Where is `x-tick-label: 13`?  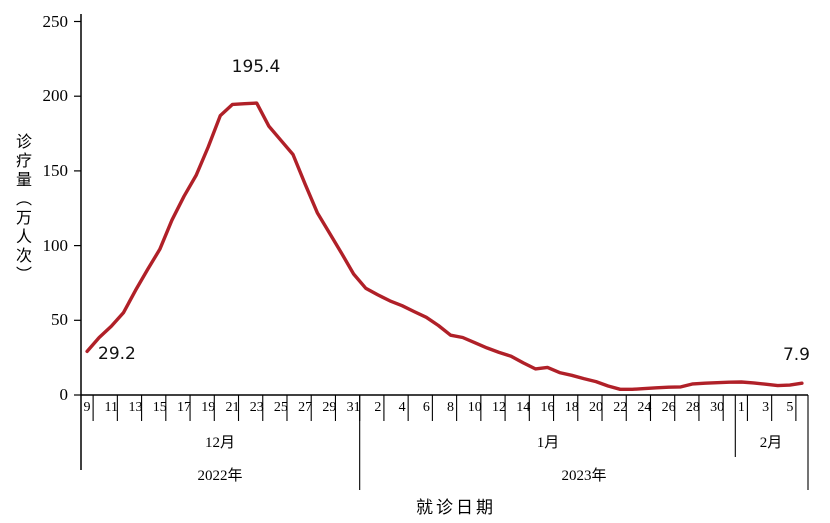
x-tick-label: 13 is located at coordinates (135, 407).